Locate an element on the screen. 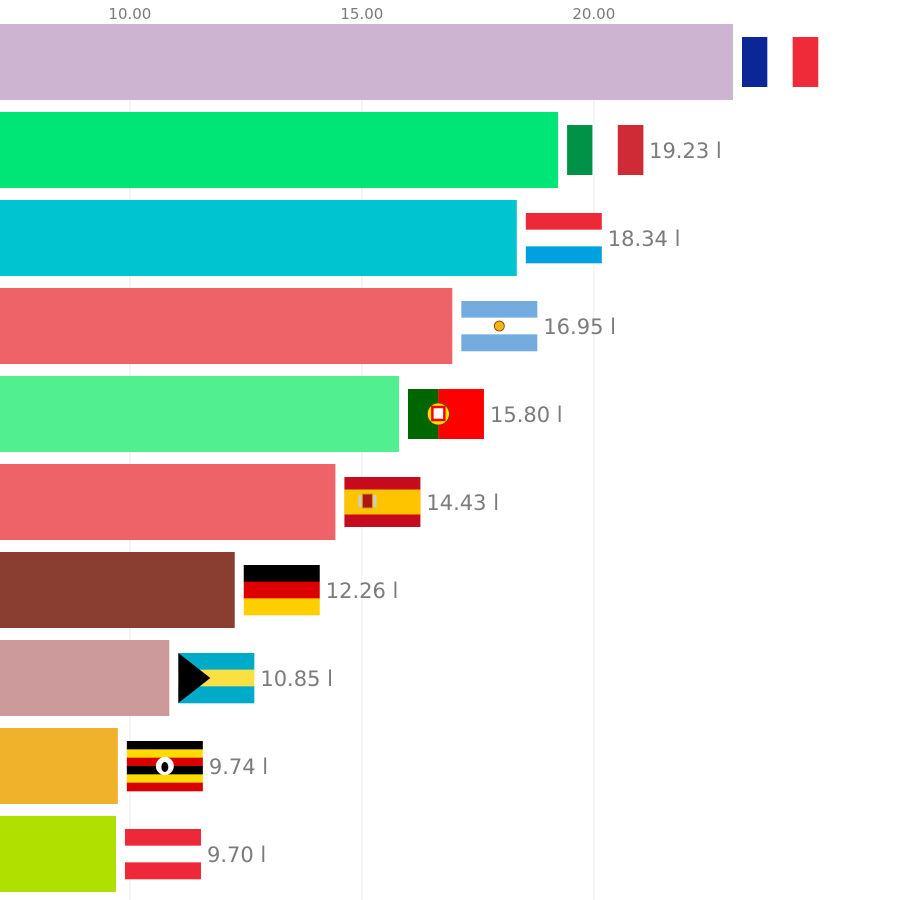 This screenshot has height=900, width=900. value-label: 12.26 l is located at coordinates (362, 591).